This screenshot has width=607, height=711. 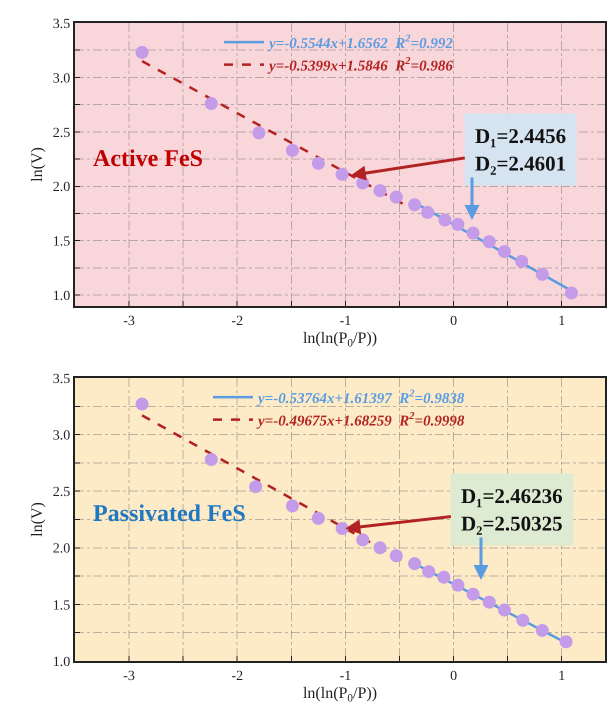 What do you see at coordinates (148, 159) in the screenshot?
I see `annotation: Active FeS` at bounding box center [148, 159].